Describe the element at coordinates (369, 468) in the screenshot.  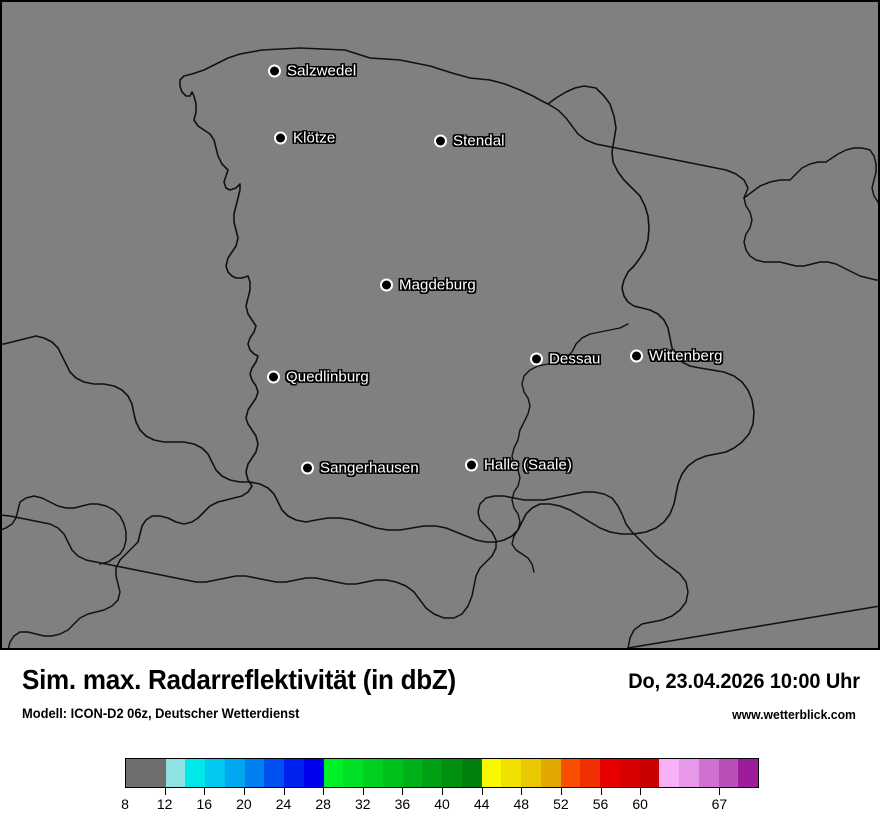
I see `city-label: Sangerhausen` at that location.